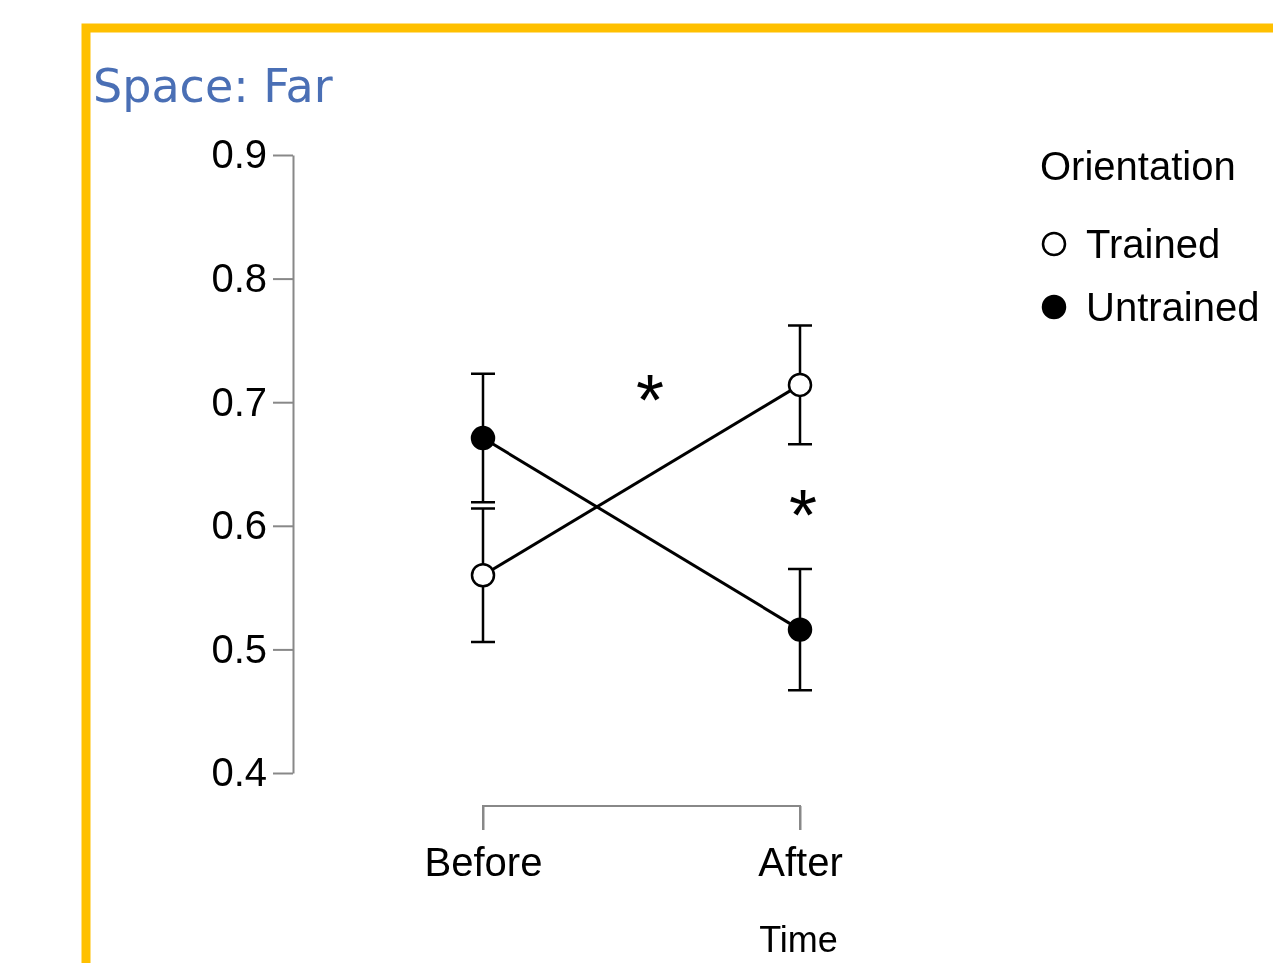  What do you see at coordinates (239, 648) in the screenshot?
I see `y-tick-label: 0.5` at bounding box center [239, 648].